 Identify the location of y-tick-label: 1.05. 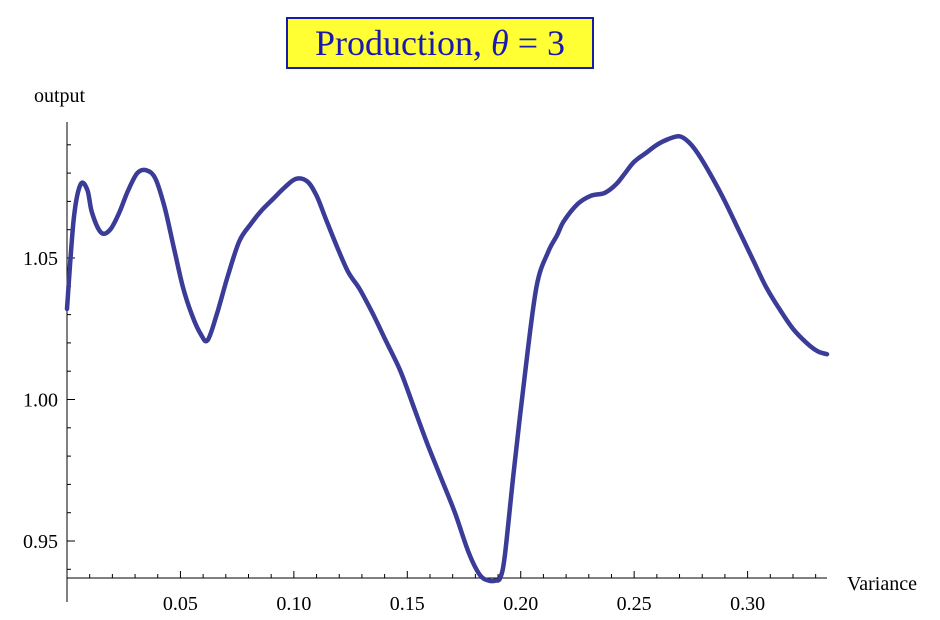
(40, 259).